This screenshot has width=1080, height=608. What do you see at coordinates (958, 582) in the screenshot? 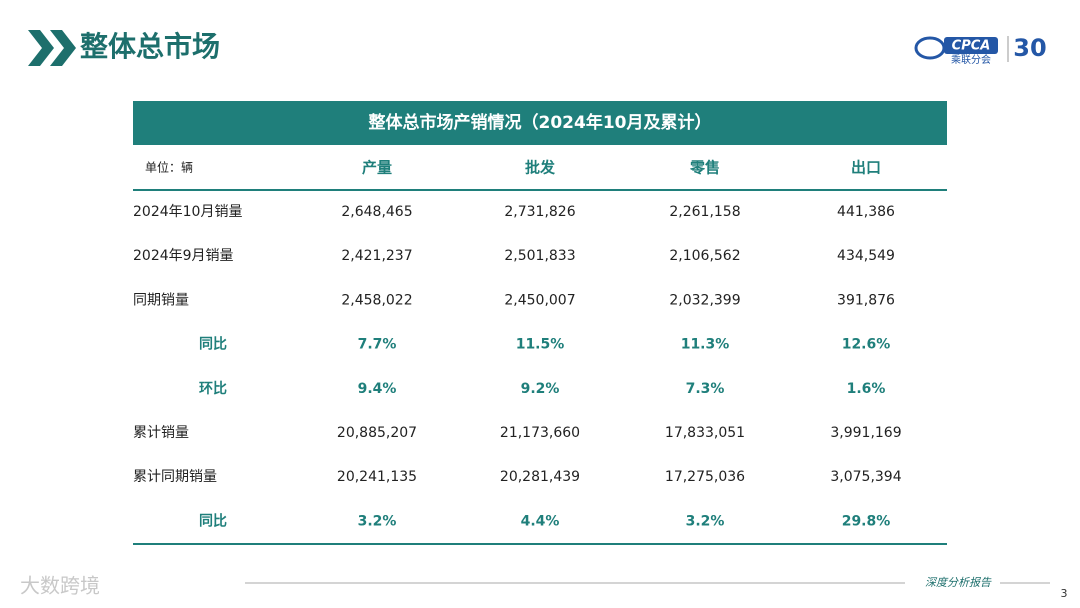
I see `footer-note: 深度分析报告` at bounding box center [958, 582].